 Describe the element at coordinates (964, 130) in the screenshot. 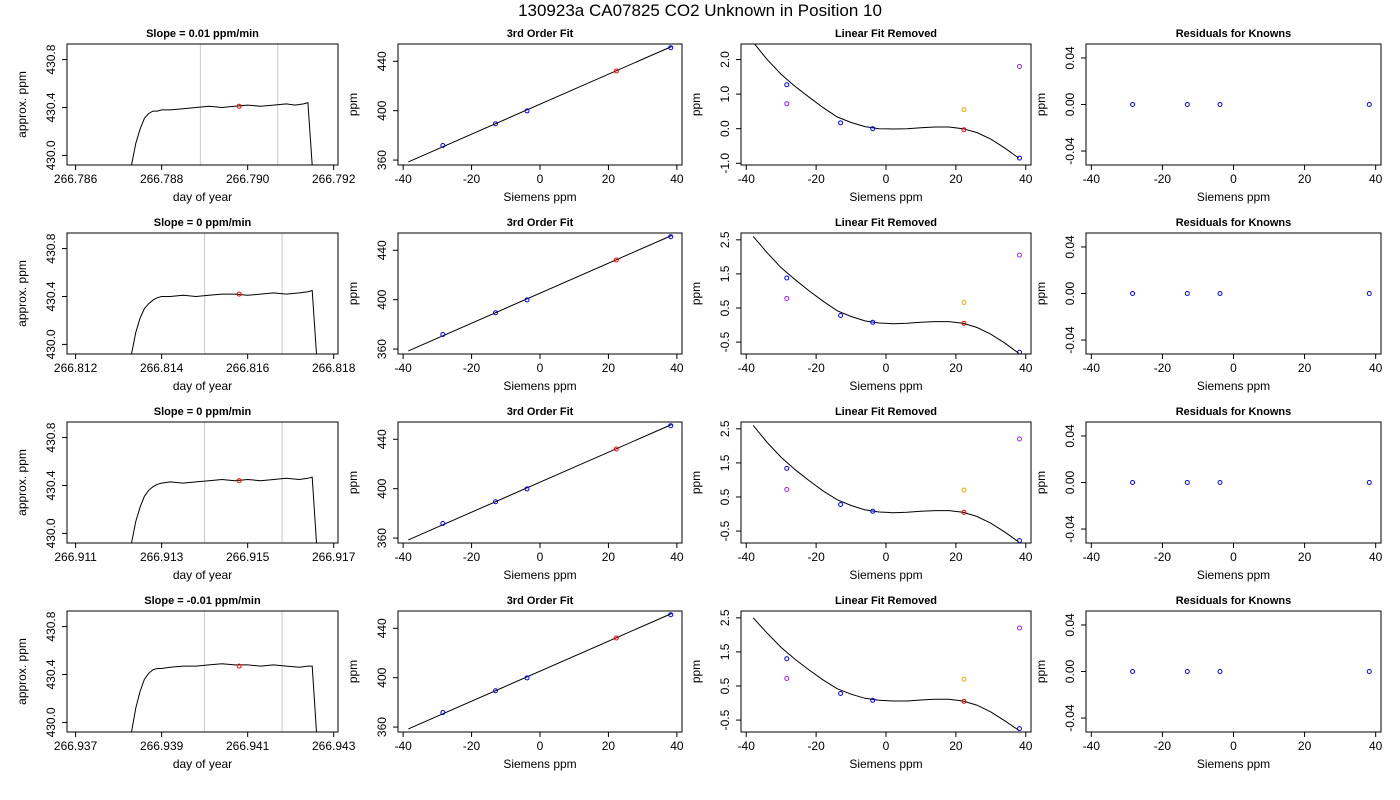

I see `unknown-point` at that location.